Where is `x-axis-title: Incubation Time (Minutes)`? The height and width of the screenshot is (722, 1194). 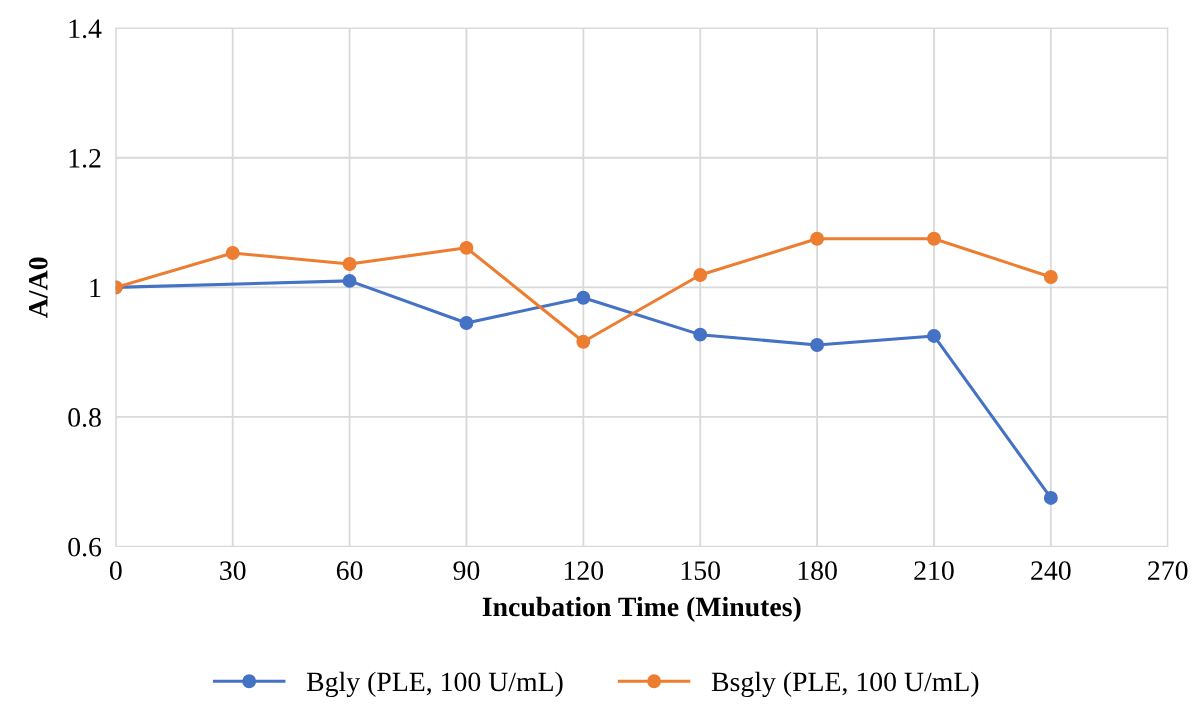
x-axis-title: Incubation Time (Minutes) is located at coordinates (641, 609).